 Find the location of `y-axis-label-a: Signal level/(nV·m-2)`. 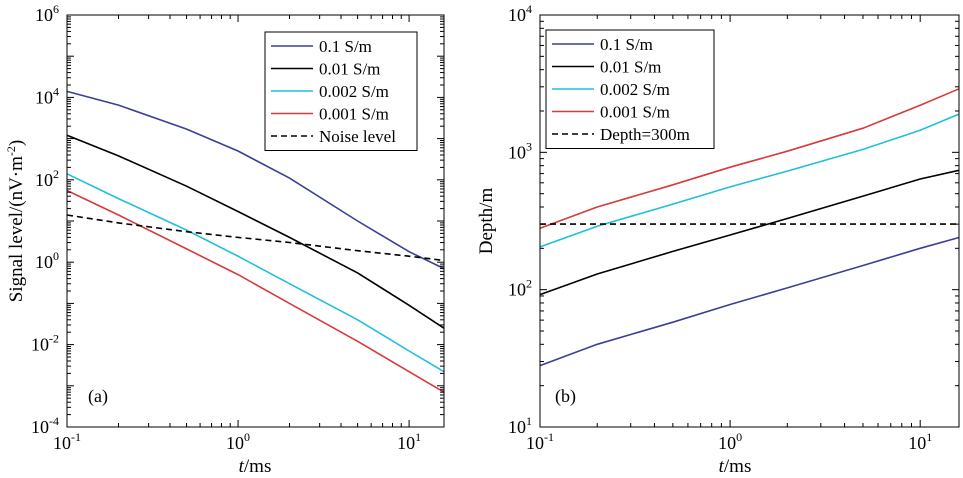

y-axis-label-a: Signal level/(nV·m-2) is located at coordinates (15, 221).